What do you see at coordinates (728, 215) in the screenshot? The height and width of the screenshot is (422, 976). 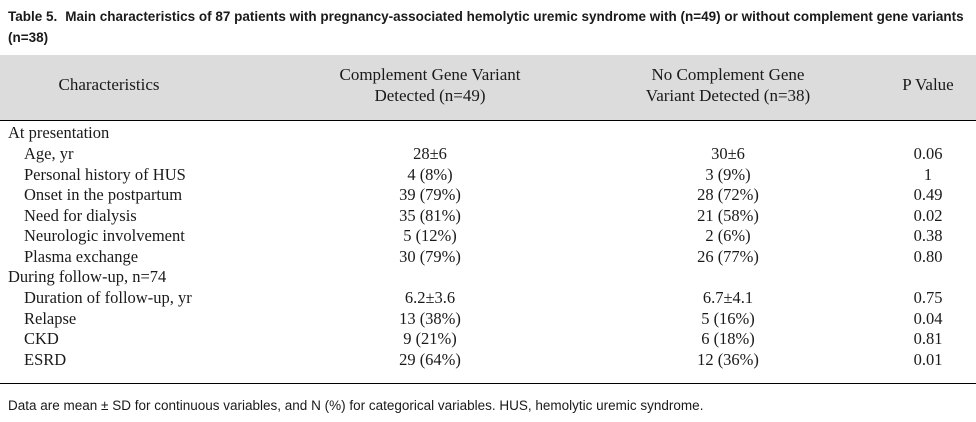 I see `cell-novariant: 21 (58%)` at bounding box center [728, 215].